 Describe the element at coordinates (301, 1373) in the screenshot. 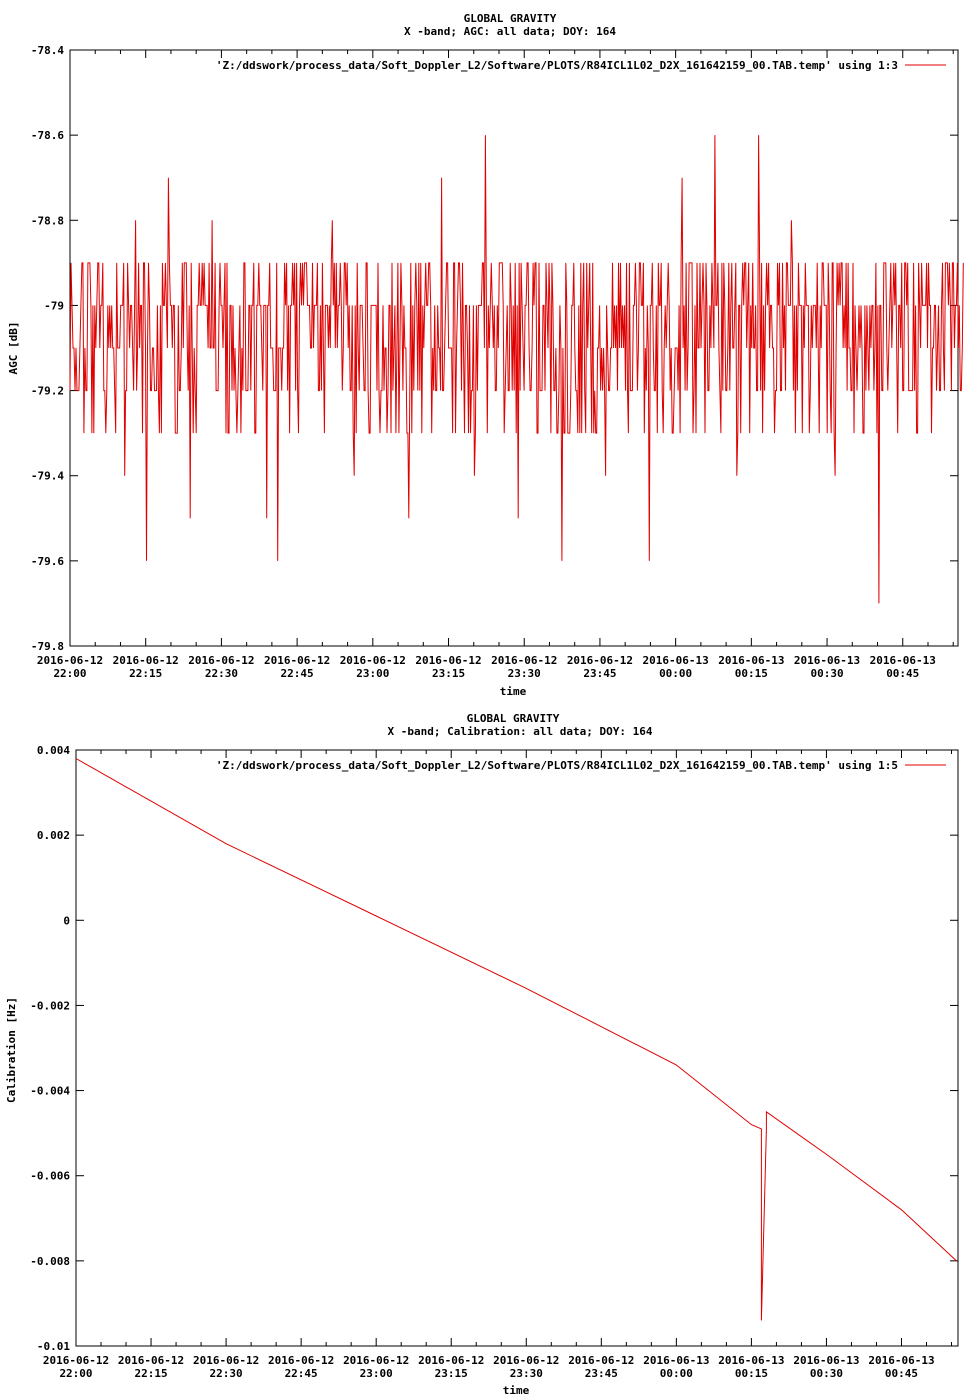

I see `calibration-x-tick-time: 22:45` at that location.